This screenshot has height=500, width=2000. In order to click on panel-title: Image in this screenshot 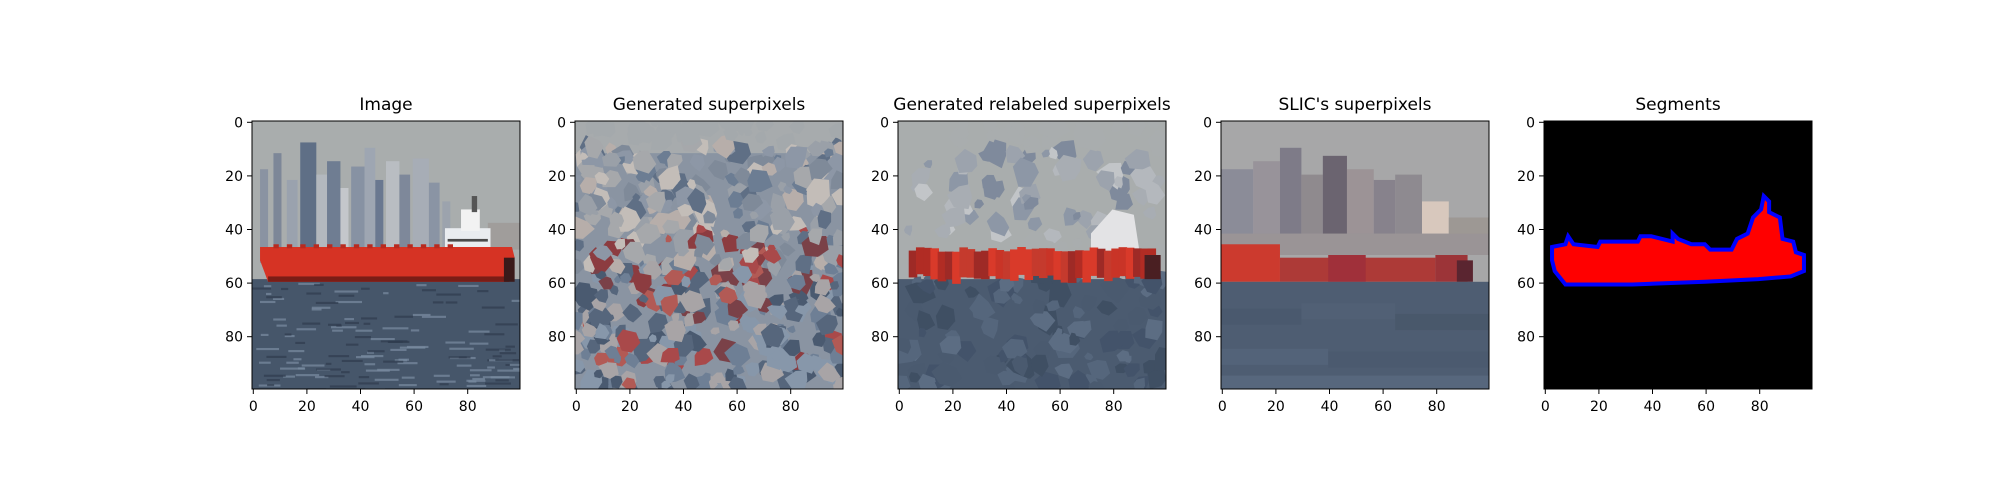, I will do `click(385, 105)`.